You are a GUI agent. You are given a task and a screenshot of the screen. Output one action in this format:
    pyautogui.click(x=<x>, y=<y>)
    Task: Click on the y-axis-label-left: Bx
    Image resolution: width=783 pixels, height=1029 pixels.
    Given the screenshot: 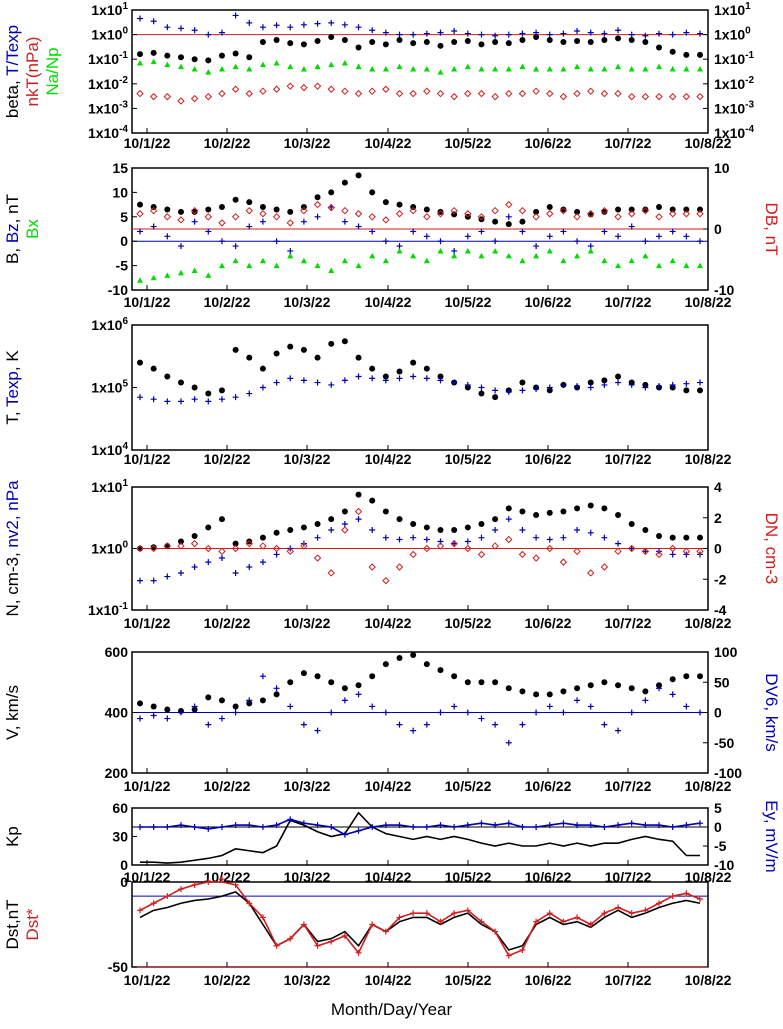 What is the action you would take?
    pyautogui.click(x=32, y=229)
    